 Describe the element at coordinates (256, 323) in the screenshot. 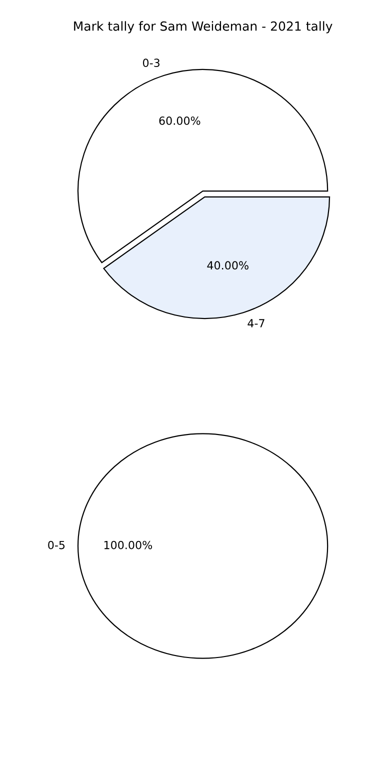

I see `slice-label: 4-7` at that location.